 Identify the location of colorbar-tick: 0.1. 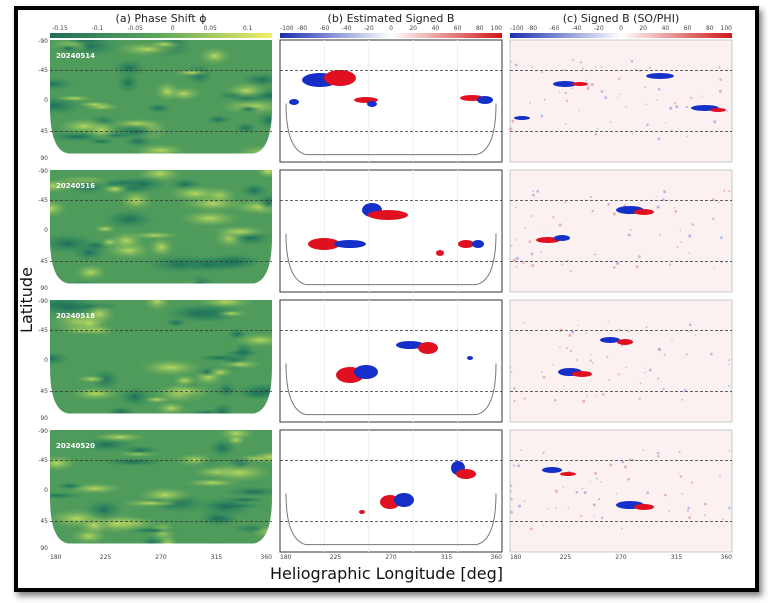
(247, 28).